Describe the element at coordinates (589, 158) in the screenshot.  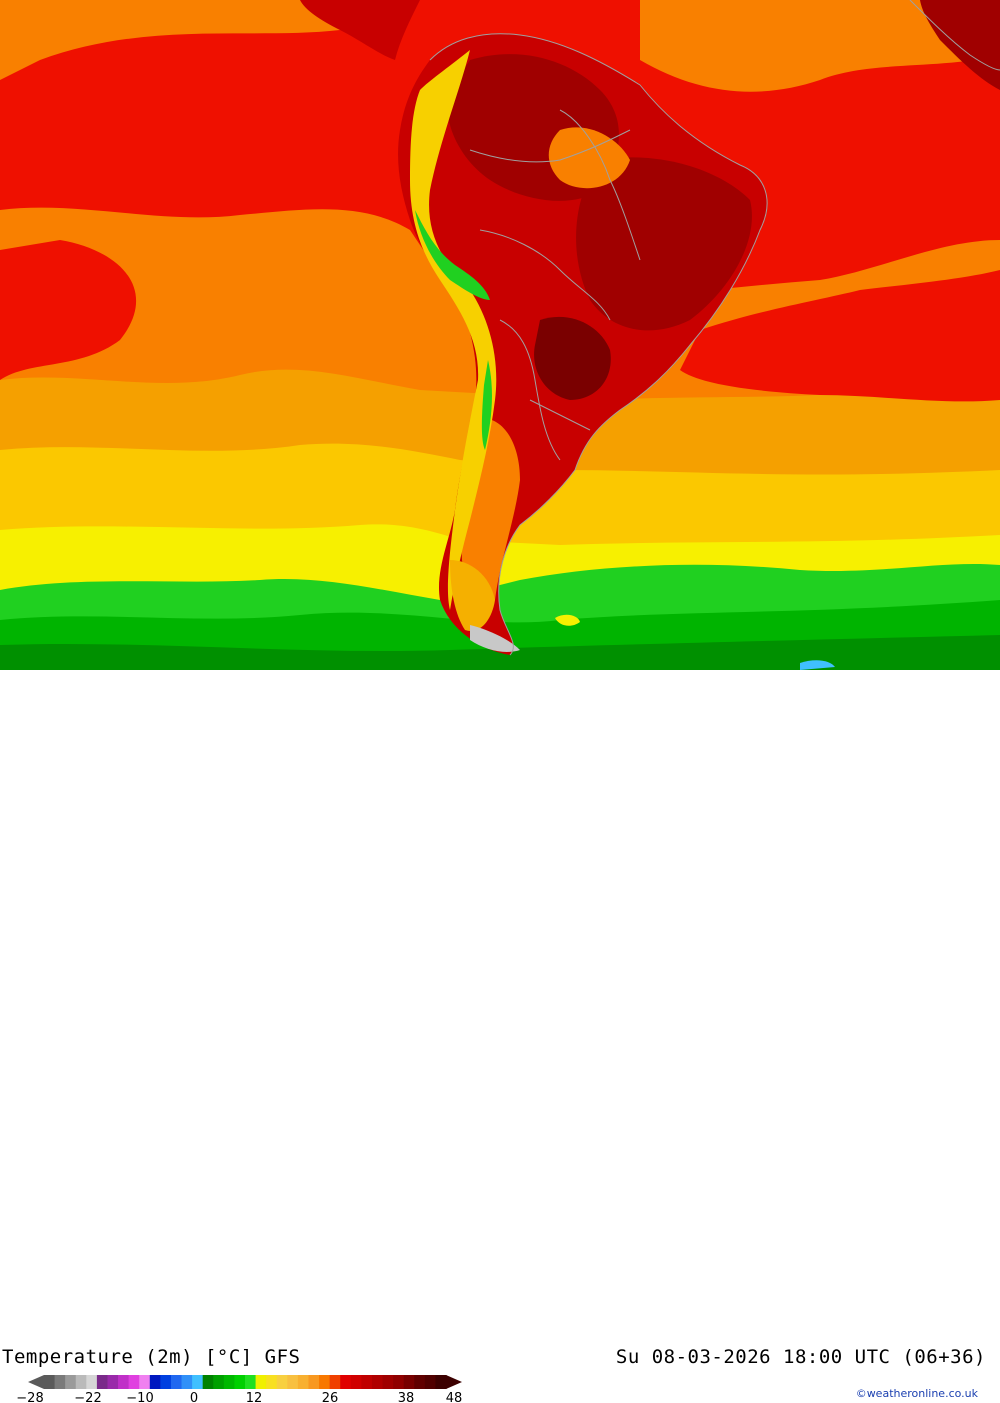
I see `amazon-orange-streak` at that location.